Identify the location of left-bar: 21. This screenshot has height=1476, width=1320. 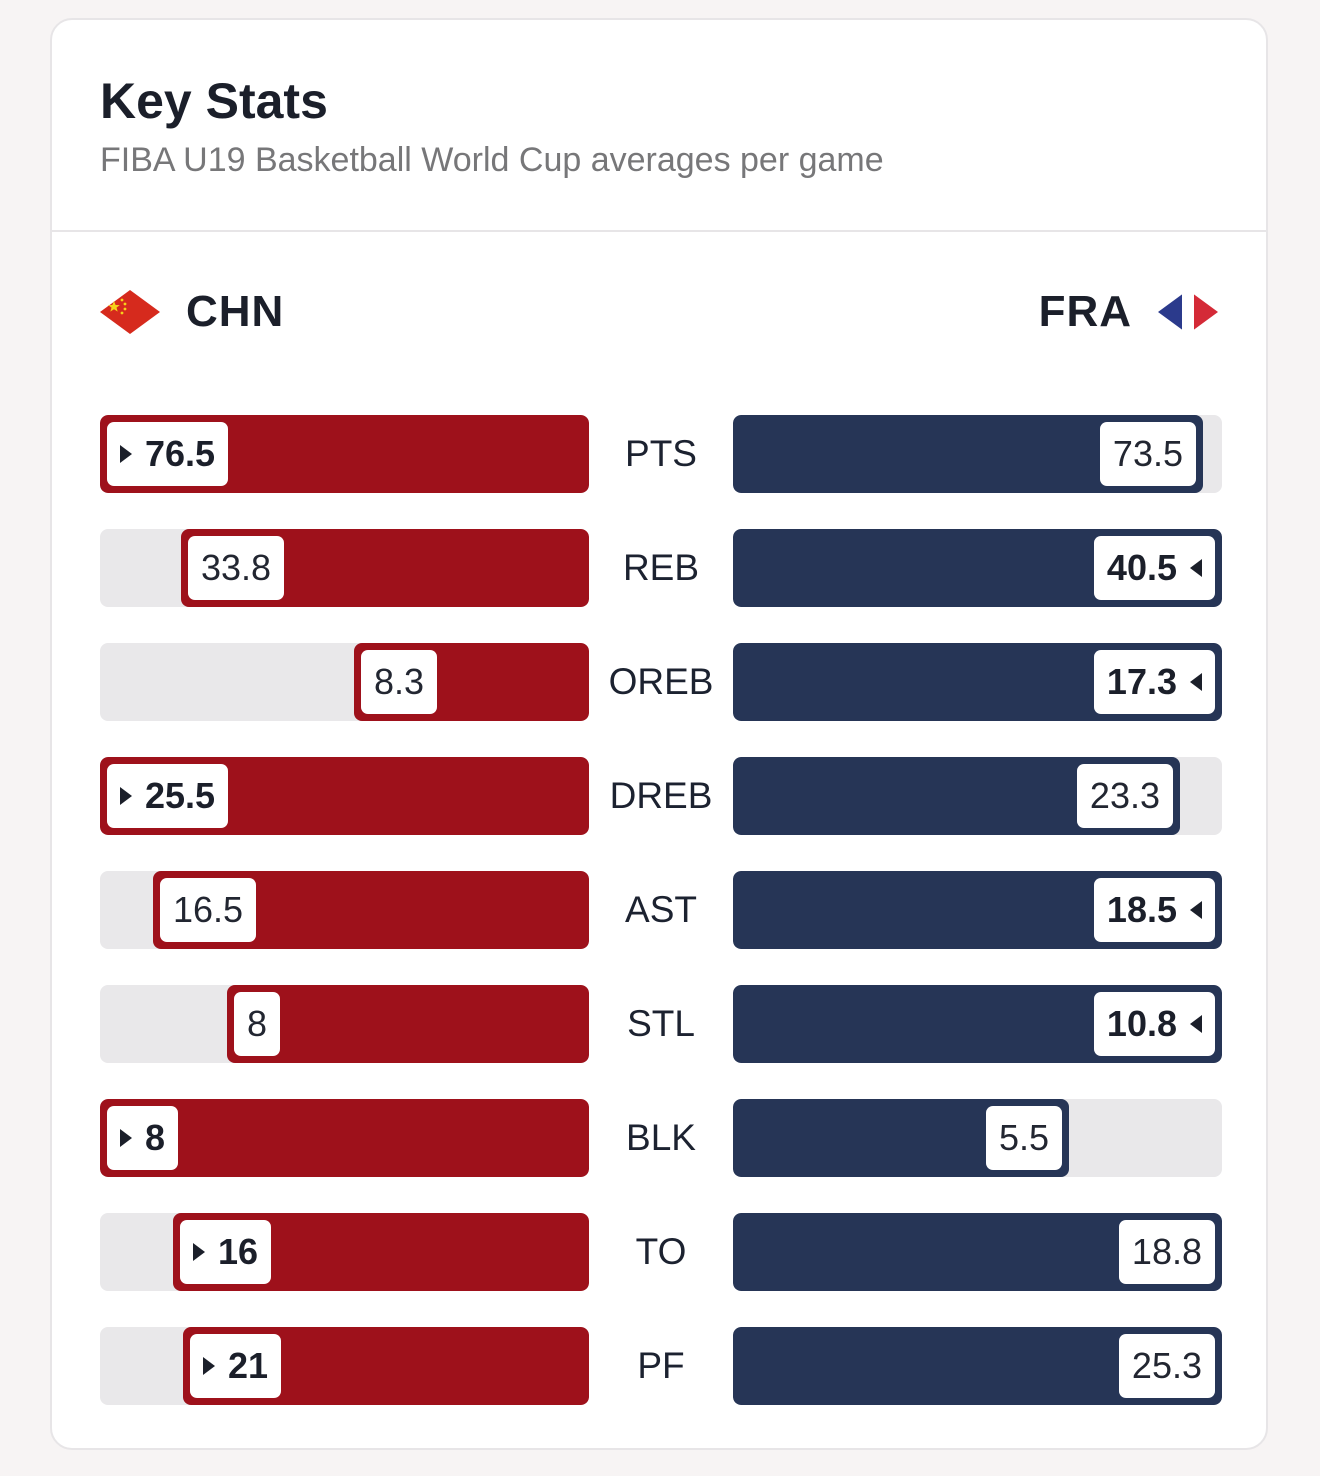
(386, 1366).